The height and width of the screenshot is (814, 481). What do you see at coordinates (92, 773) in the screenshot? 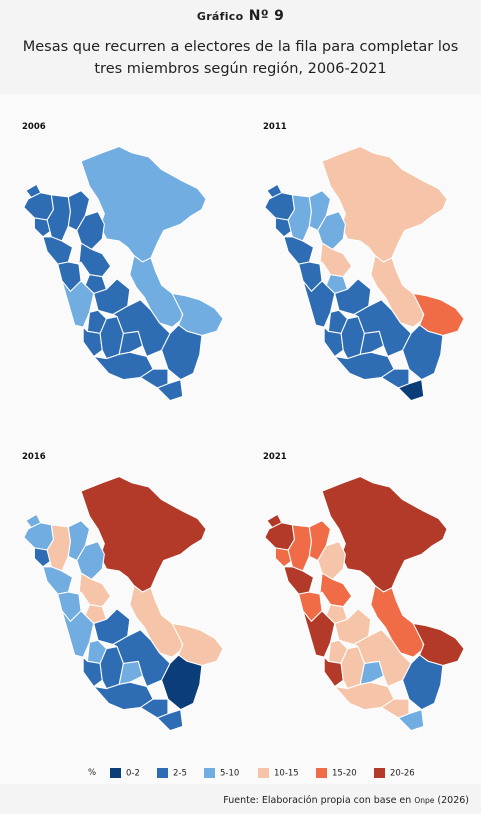
I see `legend-unit: %` at bounding box center [92, 773].